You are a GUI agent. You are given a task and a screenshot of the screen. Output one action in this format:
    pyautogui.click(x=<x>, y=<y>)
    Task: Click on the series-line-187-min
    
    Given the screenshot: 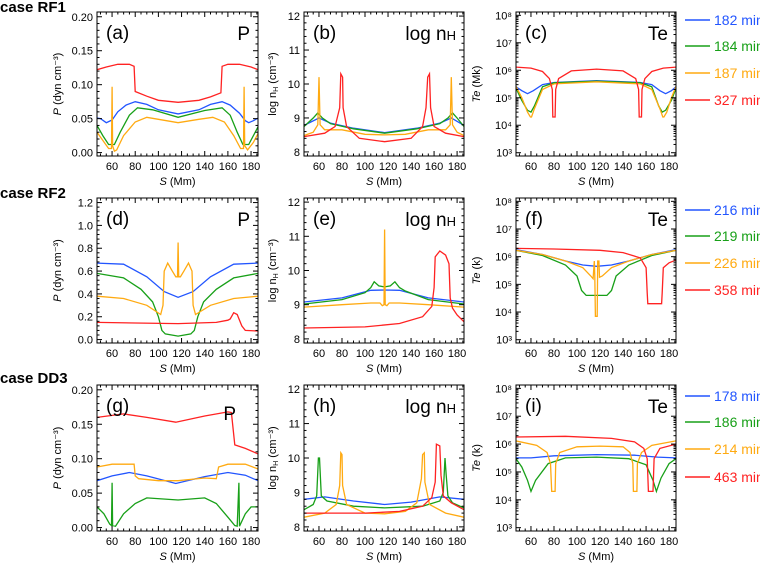 What is the action you would take?
    pyautogui.click(x=177, y=119)
    